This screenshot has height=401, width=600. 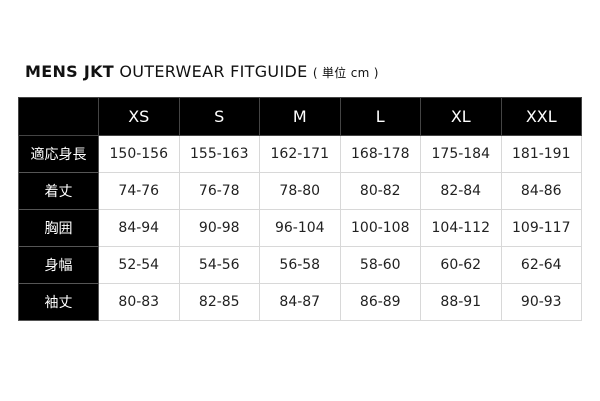 What do you see at coordinates (380, 265) in the screenshot?
I see `table-cell: 58-60` at bounding box center [380, 265].